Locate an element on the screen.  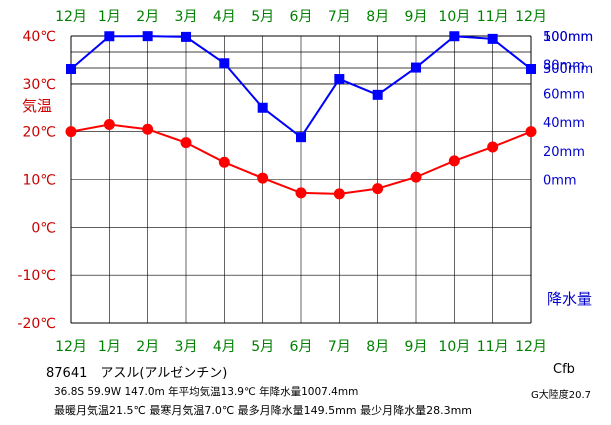
temperature-axis: 気温 40℃ 30℃ 20℃ 10℃ 0℃ -10℃ -20℃ is located at coordinates (36, 180).